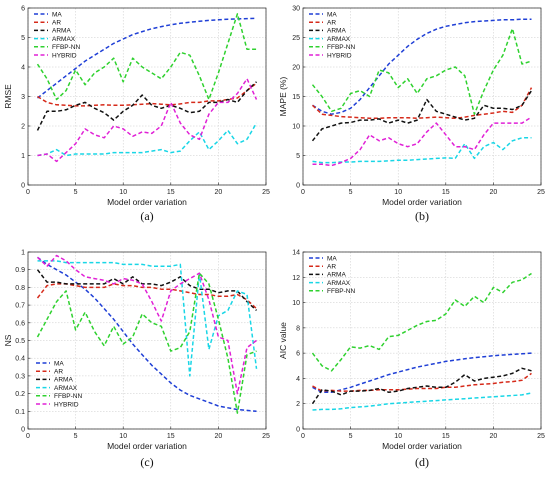 The height and width of the screenshot is (478, 550). What do you see at coordinates (422, 216) in the screenshot?
I see `panel-caption: (b)` at bounding box center [422, 216].